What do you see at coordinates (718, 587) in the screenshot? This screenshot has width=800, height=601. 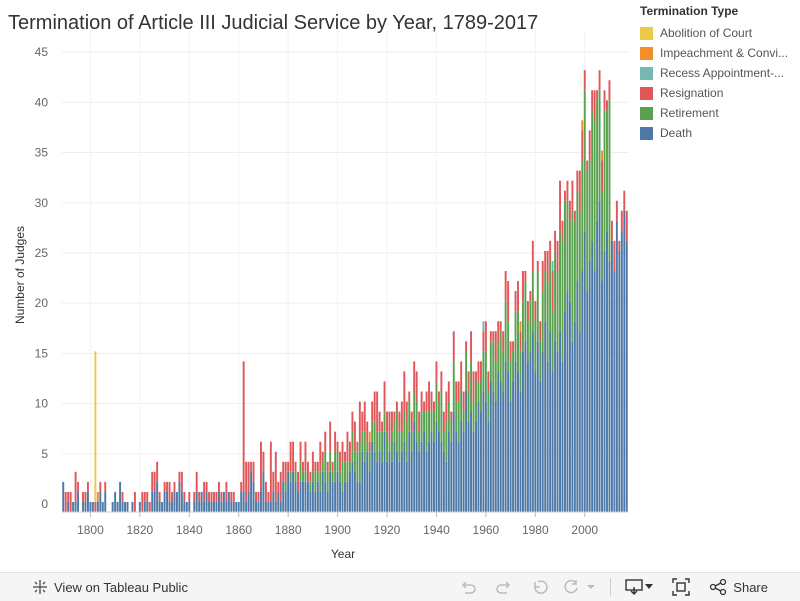 I see `share-icon` at bounding box center [718, 587].